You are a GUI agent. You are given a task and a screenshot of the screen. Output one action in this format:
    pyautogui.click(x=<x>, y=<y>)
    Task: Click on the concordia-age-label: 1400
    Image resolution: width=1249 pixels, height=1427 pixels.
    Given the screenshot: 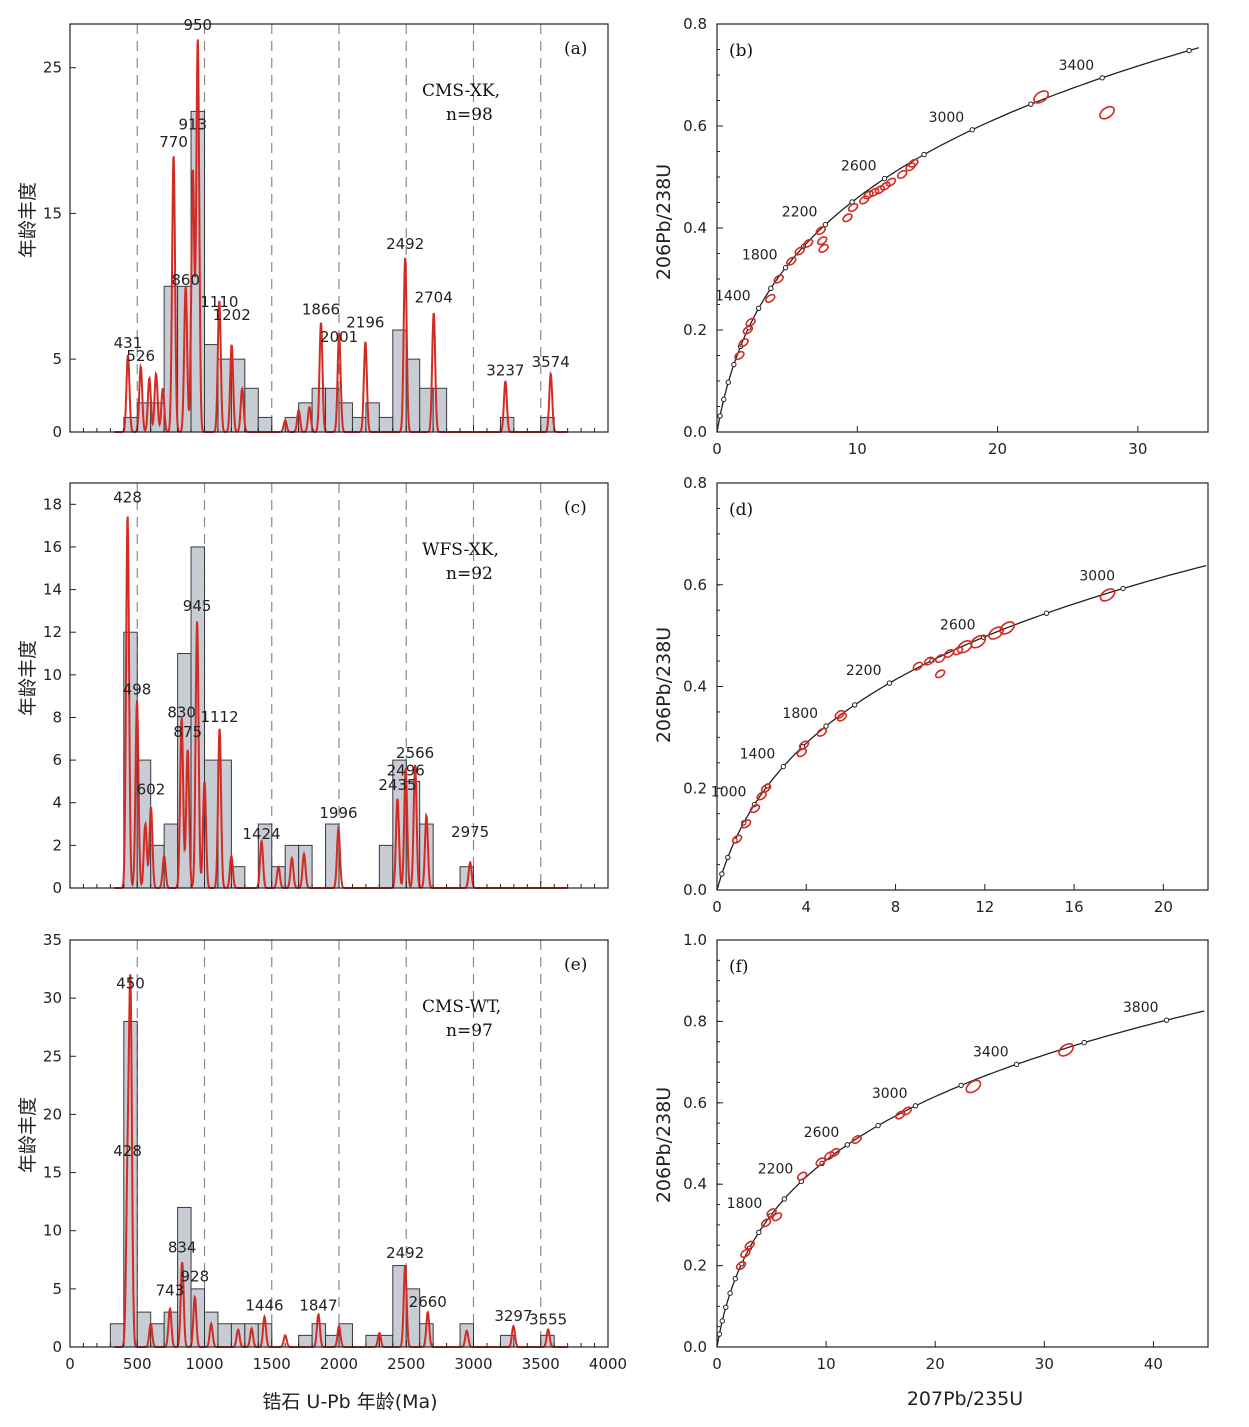 What is the action you would take?
    pyautogui.click(x=733, y=296)
    